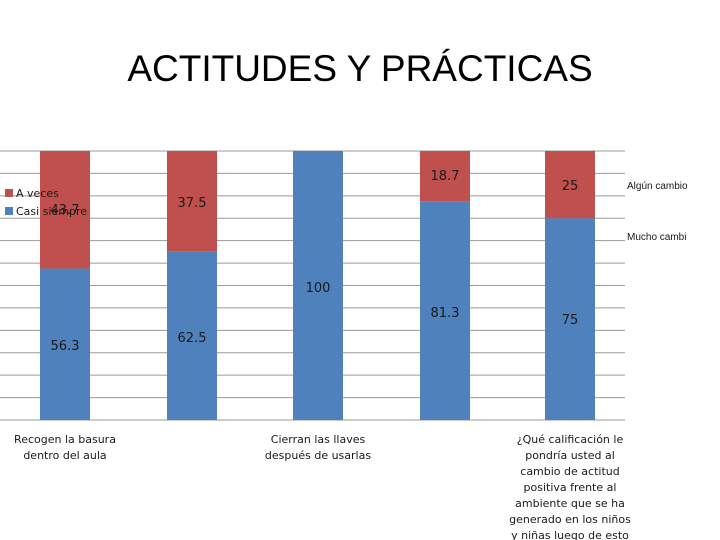  What do you see at coordinates (570, 455) in the screenshot?
I see `category-label: pondría usted al` at bounding box center [570, 455].